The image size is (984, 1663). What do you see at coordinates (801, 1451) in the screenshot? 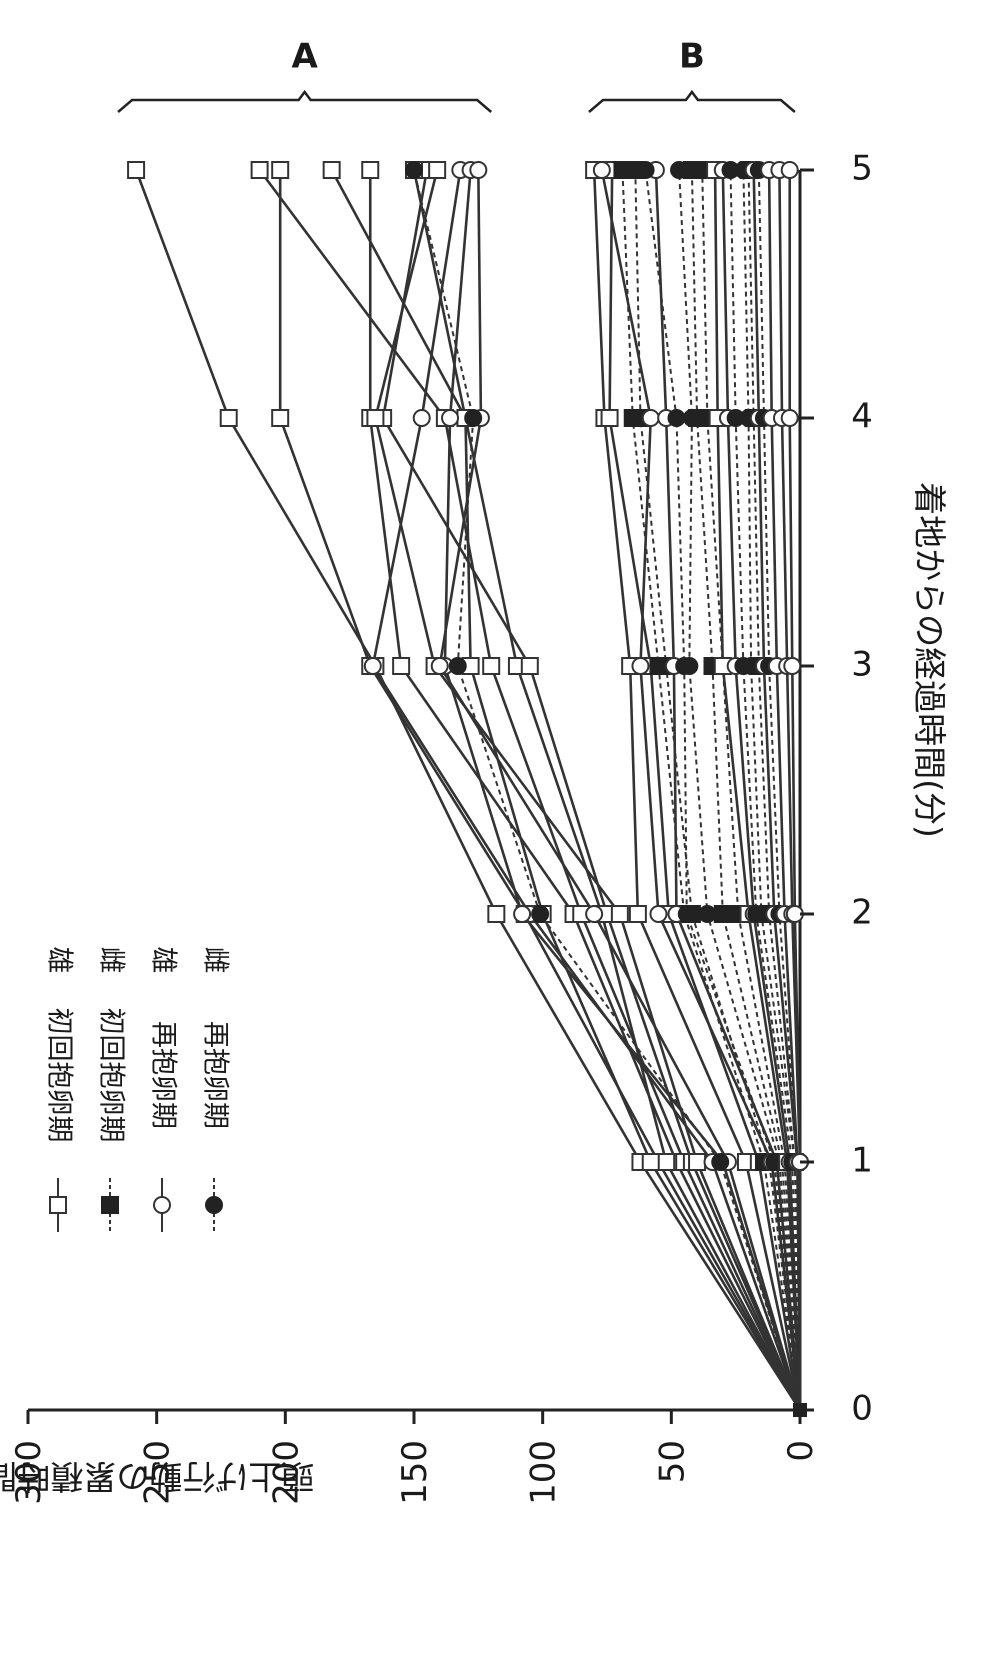
I see `y-tick-label: 0` at bounding box center [801, 1451].